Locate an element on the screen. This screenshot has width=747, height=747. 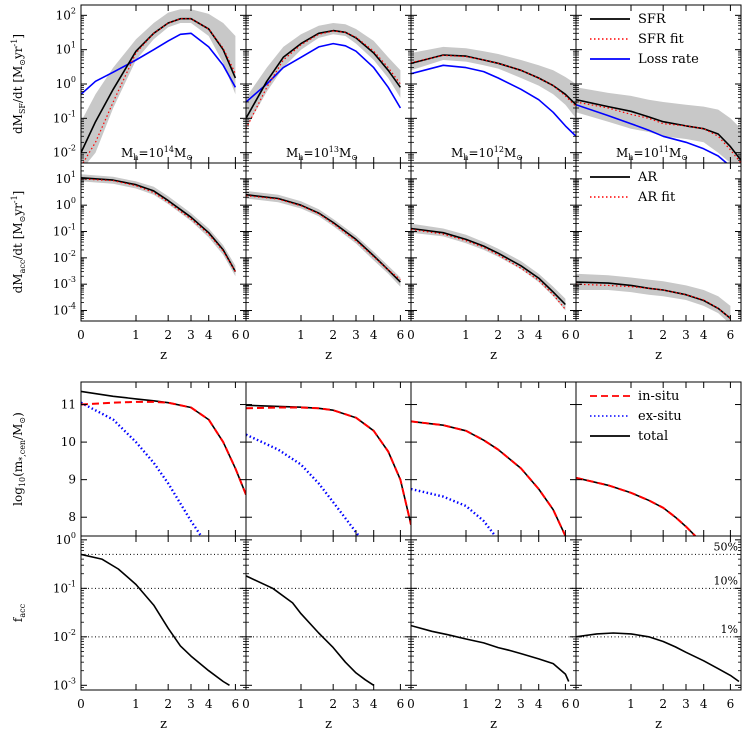
y-axis-label: dMSF/dt [M⊙yr-1] is located at coordinates (18, 84).